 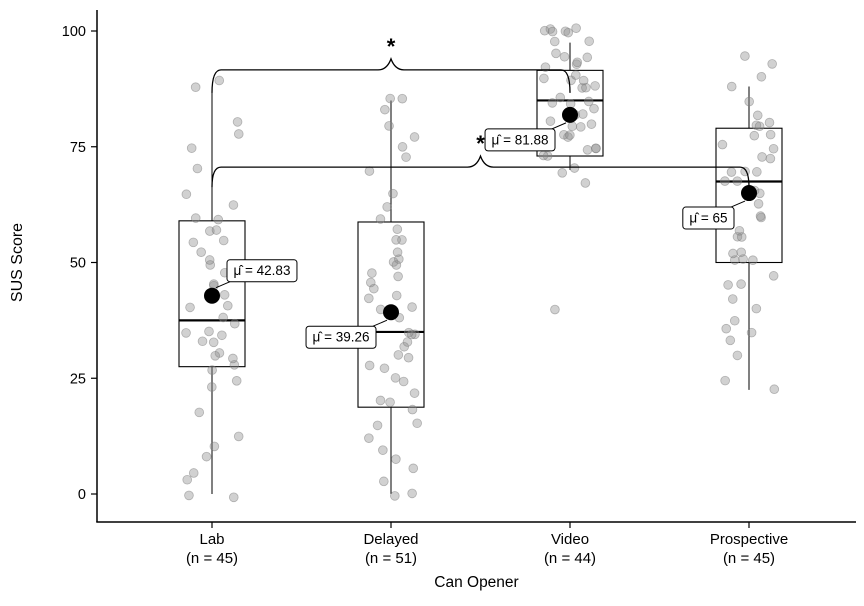 I want to click on jitter-points-delayed, so click(x=393, y=297).